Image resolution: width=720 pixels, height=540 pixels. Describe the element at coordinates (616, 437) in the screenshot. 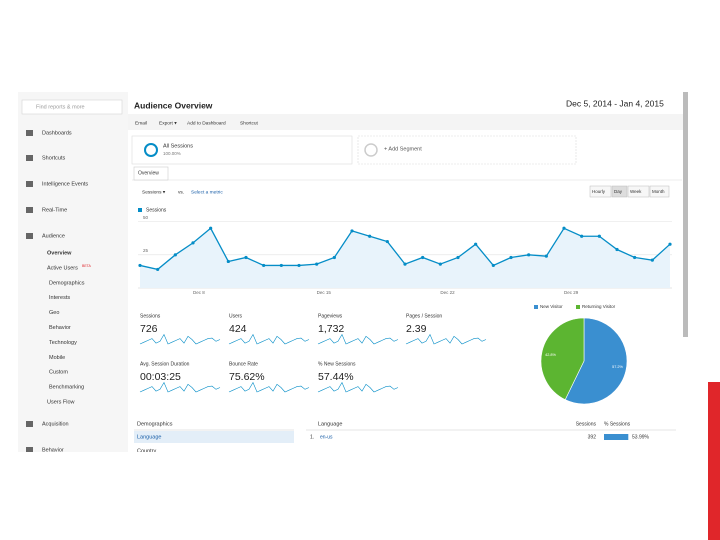

I see `percent-bar` at that location.